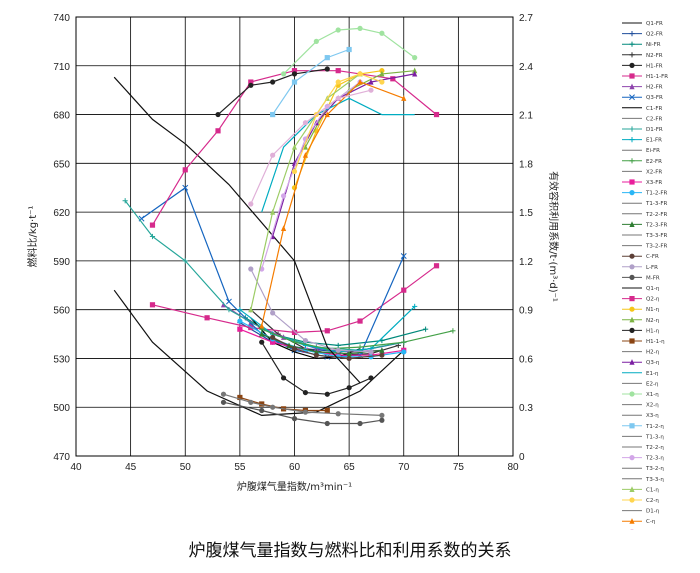  What do you see at coordinates (526, 359) in the screenshot?
I see `y-right-tick-label: 0.6` at bounding box center [526, 359].